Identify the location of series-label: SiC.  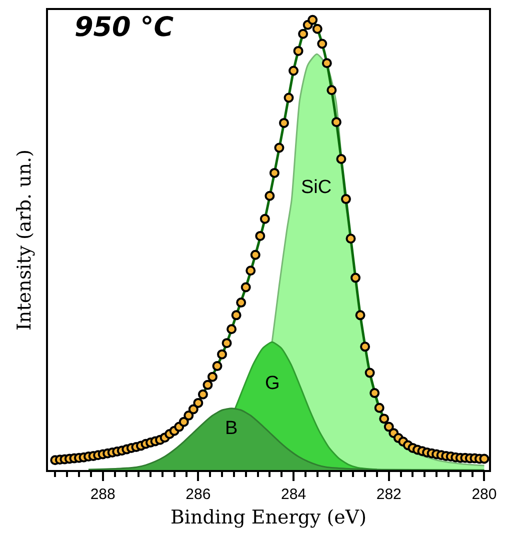
(316, 187).